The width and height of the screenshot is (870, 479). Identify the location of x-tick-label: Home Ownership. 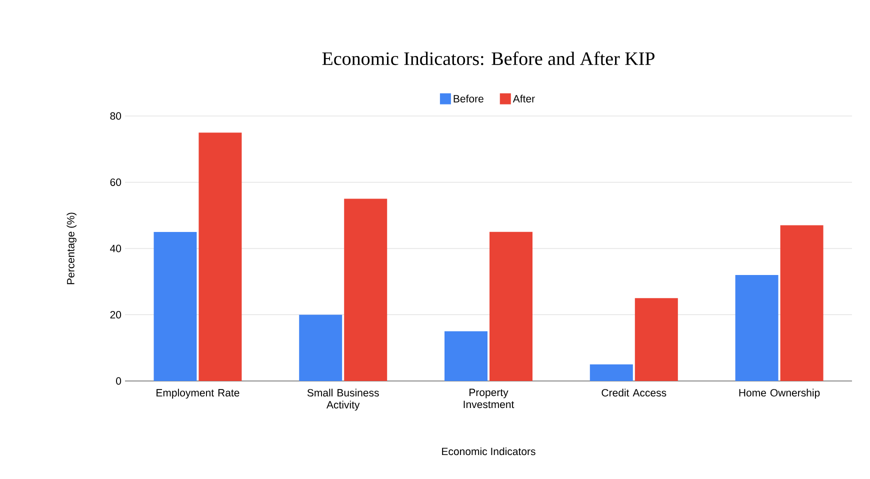
(779, 393).